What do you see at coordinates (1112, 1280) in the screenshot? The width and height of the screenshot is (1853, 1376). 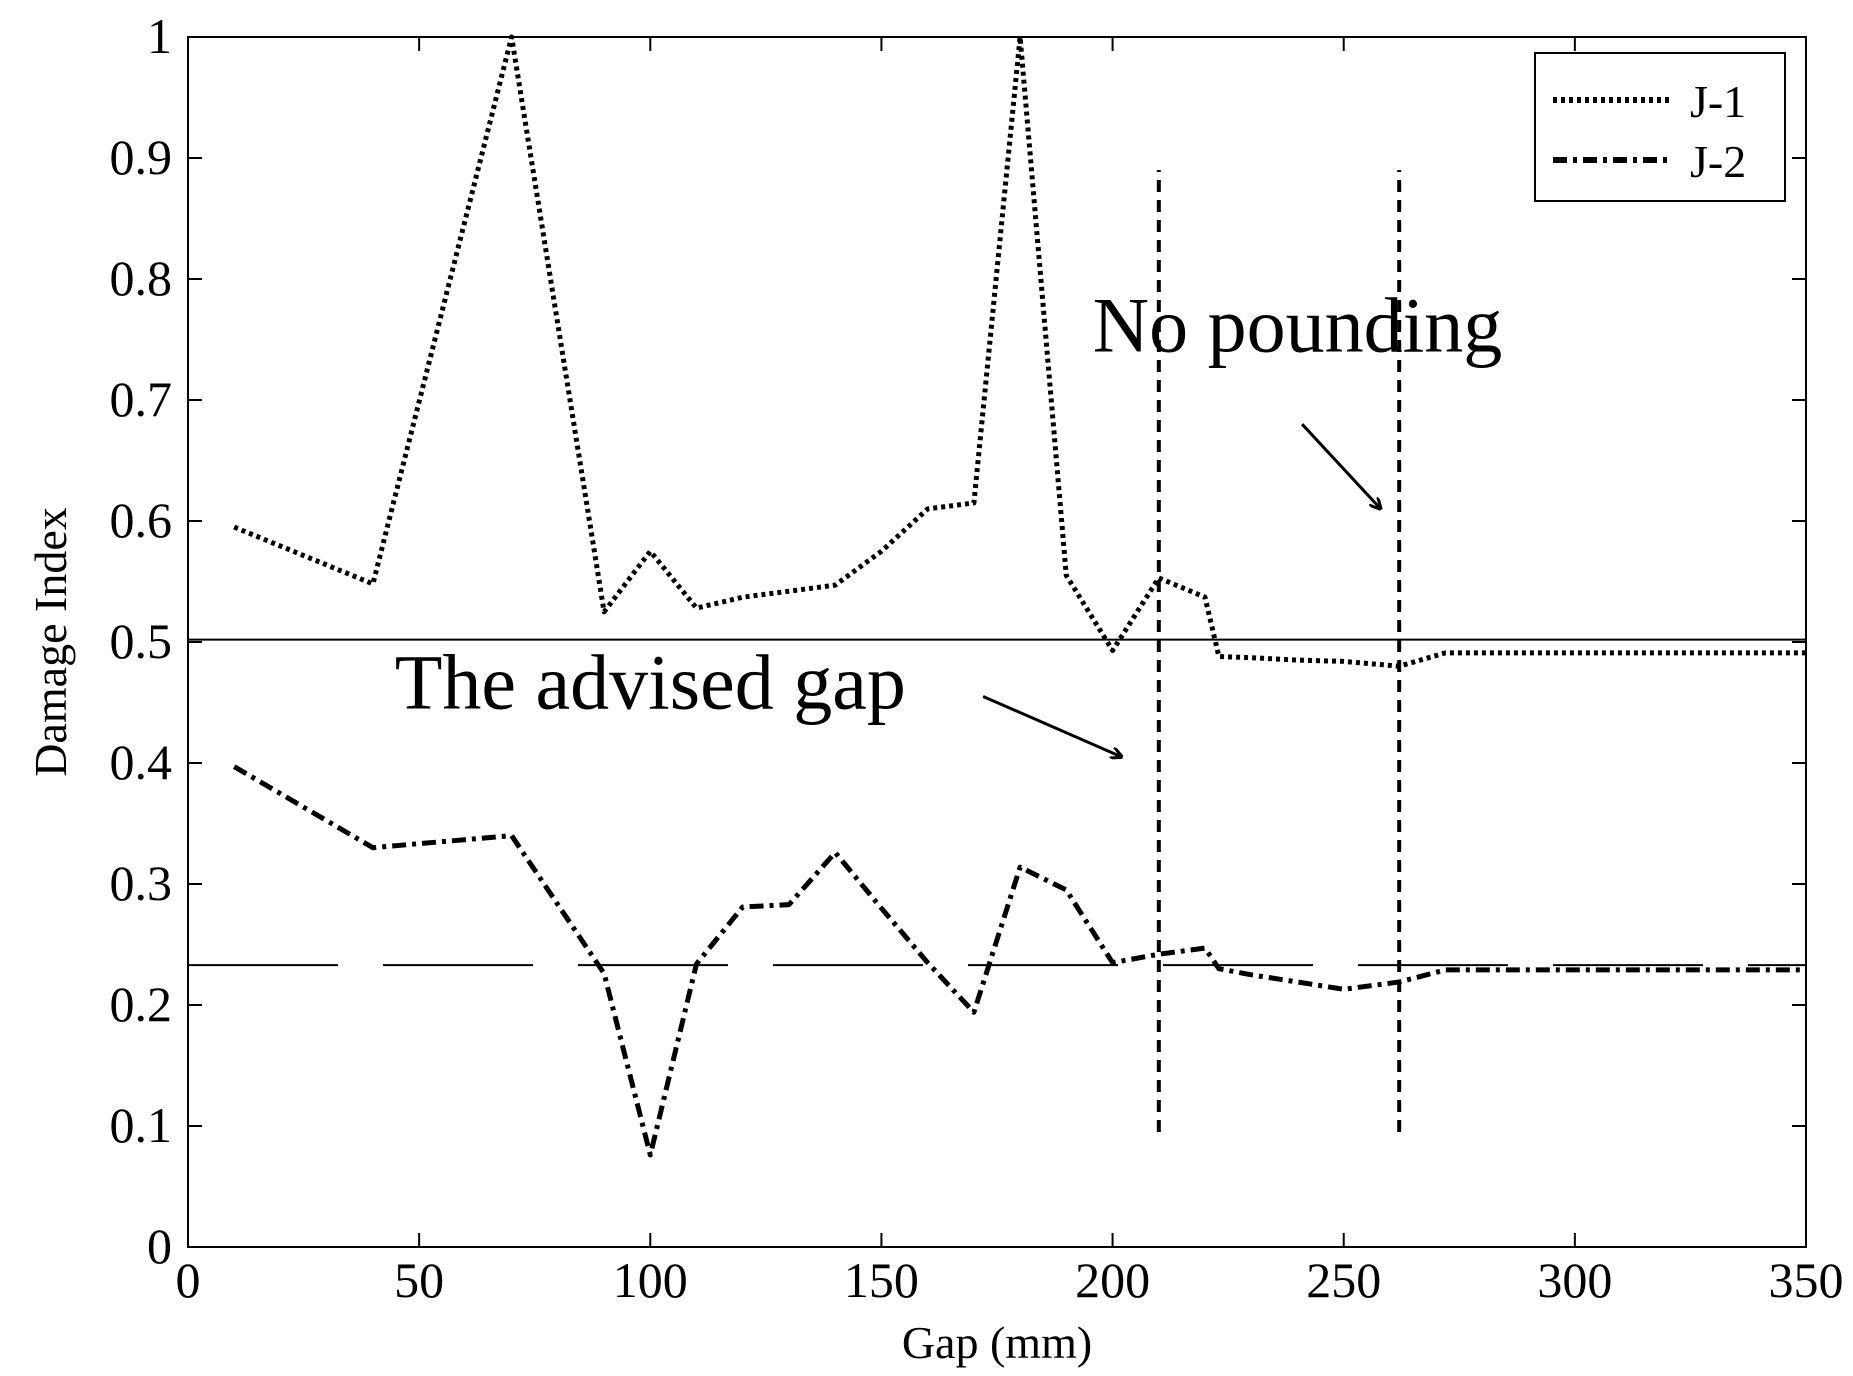 I see `x-tick-label: 200` at bounding box center [1112, 1280].